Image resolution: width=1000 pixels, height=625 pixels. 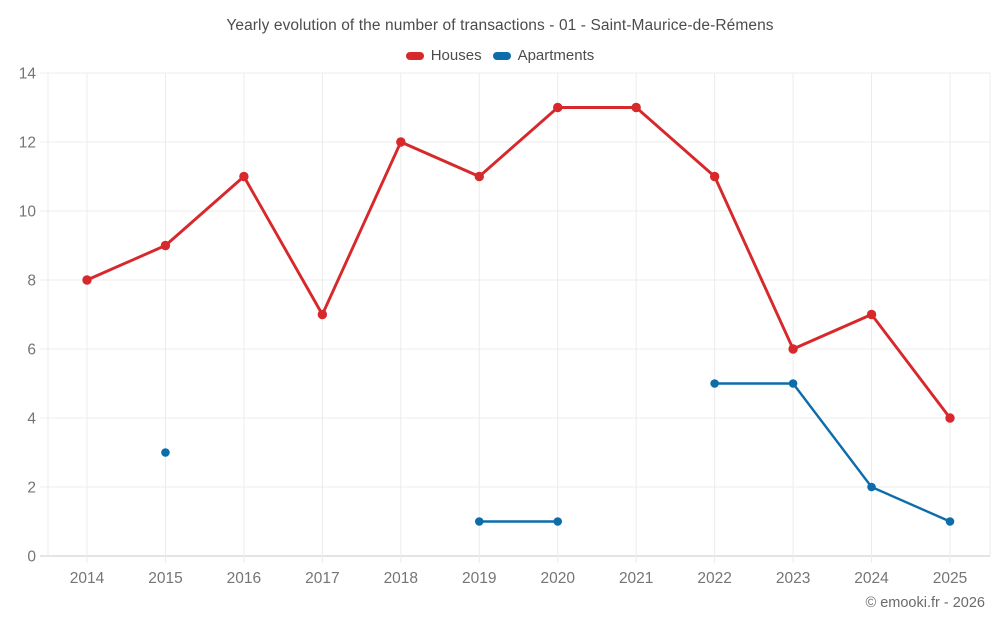 What do you see at coordinates (714, 578) in the screenshot?
I see `x-tick-label-2022: 2022` at bounding box center [714, 578].